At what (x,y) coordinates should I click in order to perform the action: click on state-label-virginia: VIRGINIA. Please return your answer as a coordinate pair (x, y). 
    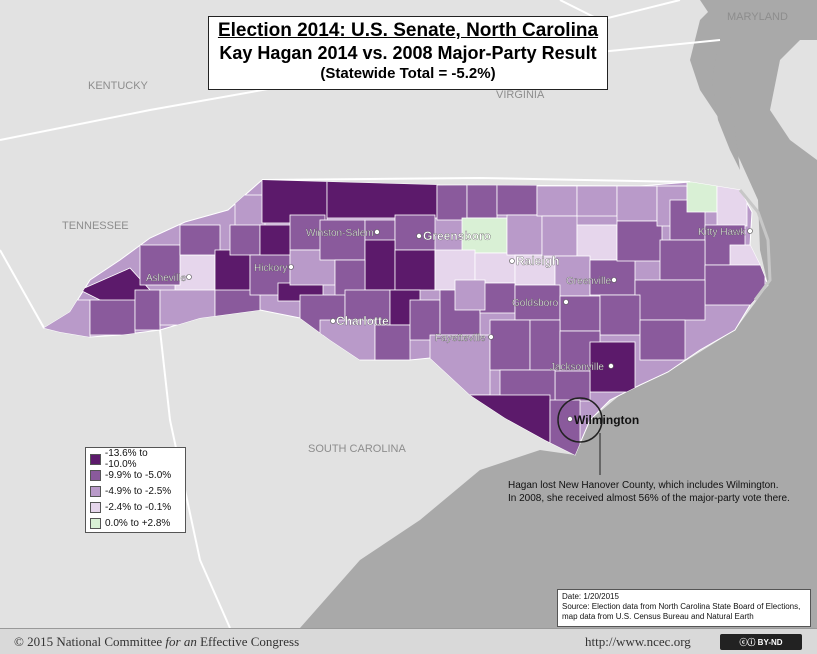
    Looking at the image, I should click on (520, 95).